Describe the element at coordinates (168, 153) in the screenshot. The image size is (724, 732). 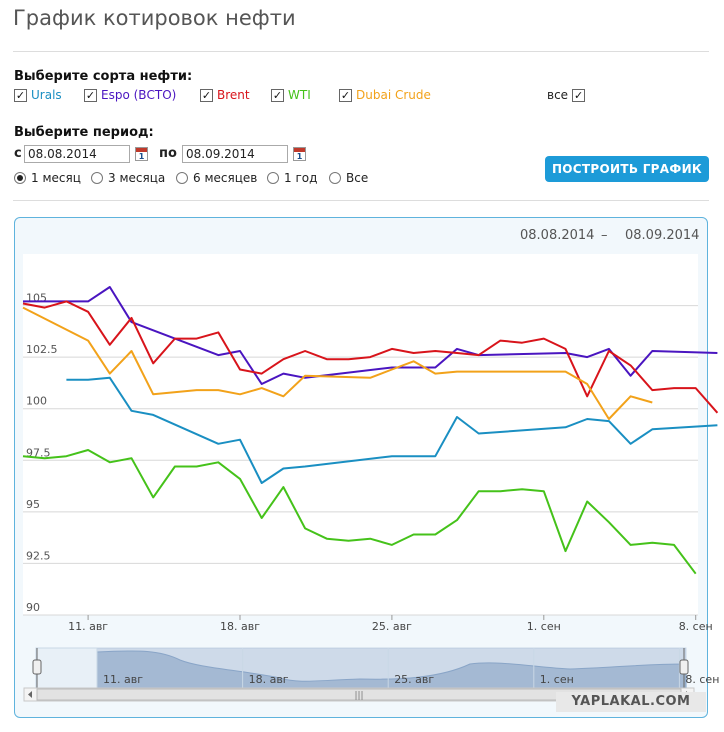
I see `to-label: по` at that location.